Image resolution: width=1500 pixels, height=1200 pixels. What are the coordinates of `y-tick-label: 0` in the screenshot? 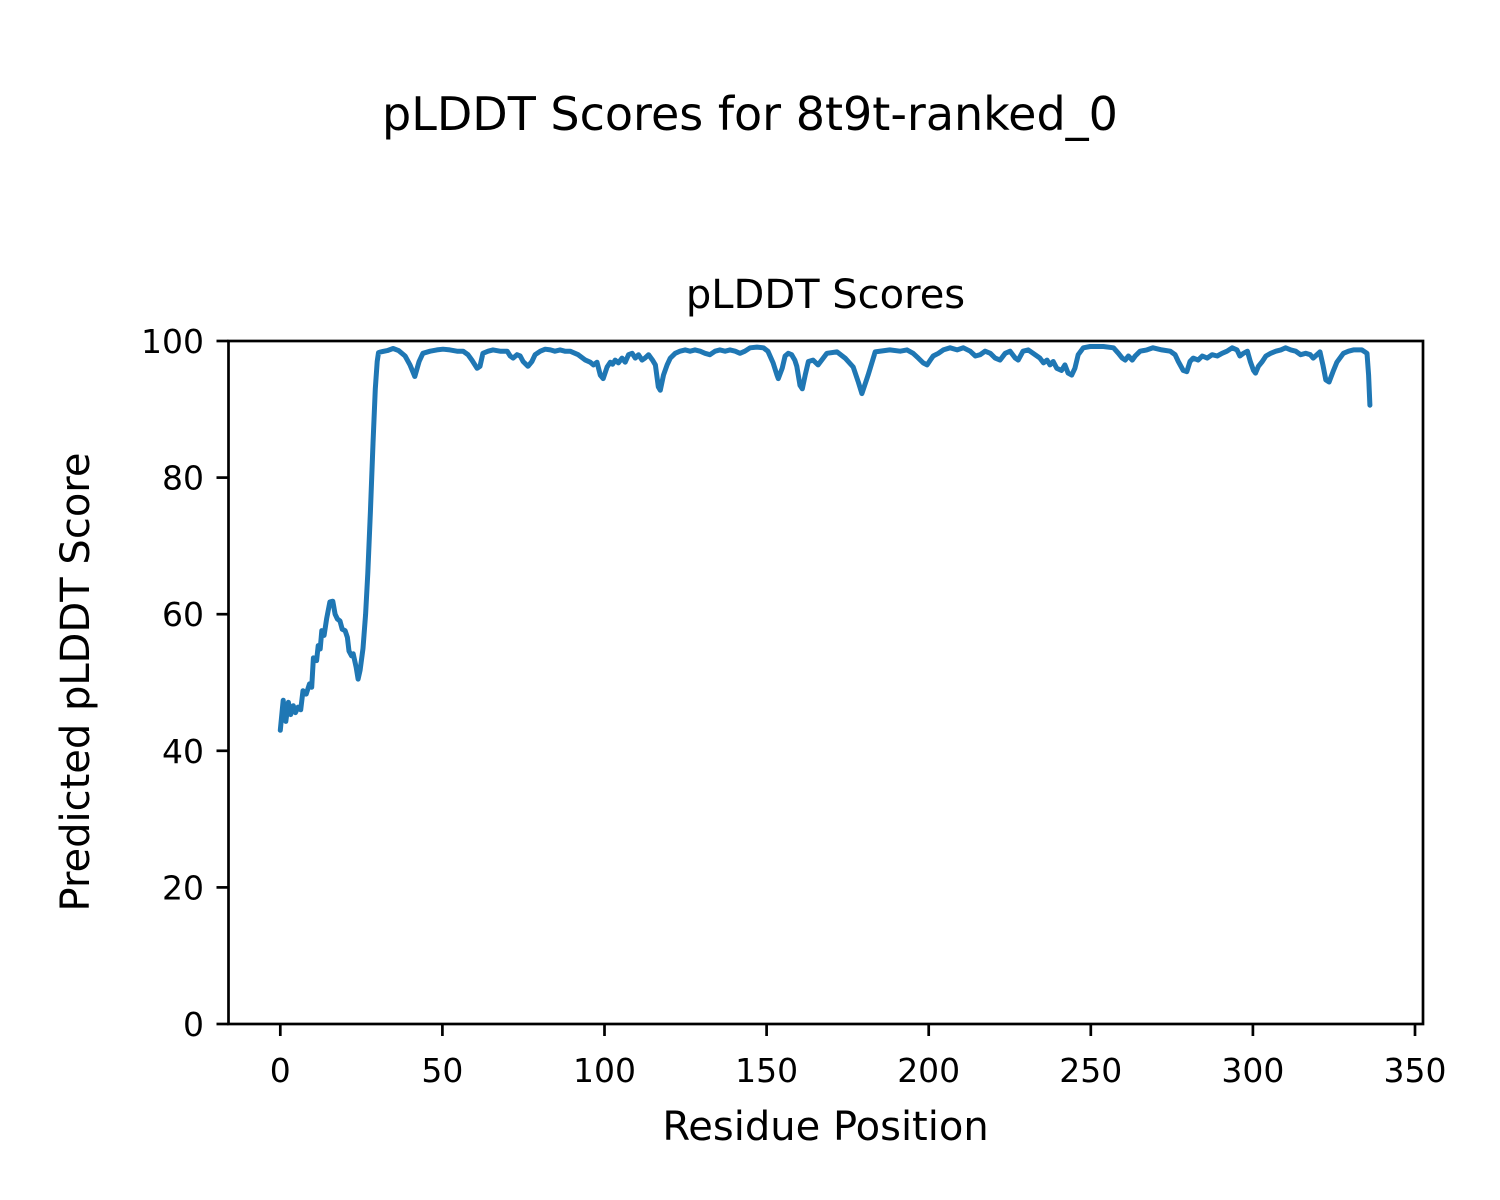 It's located at (193, 1024).